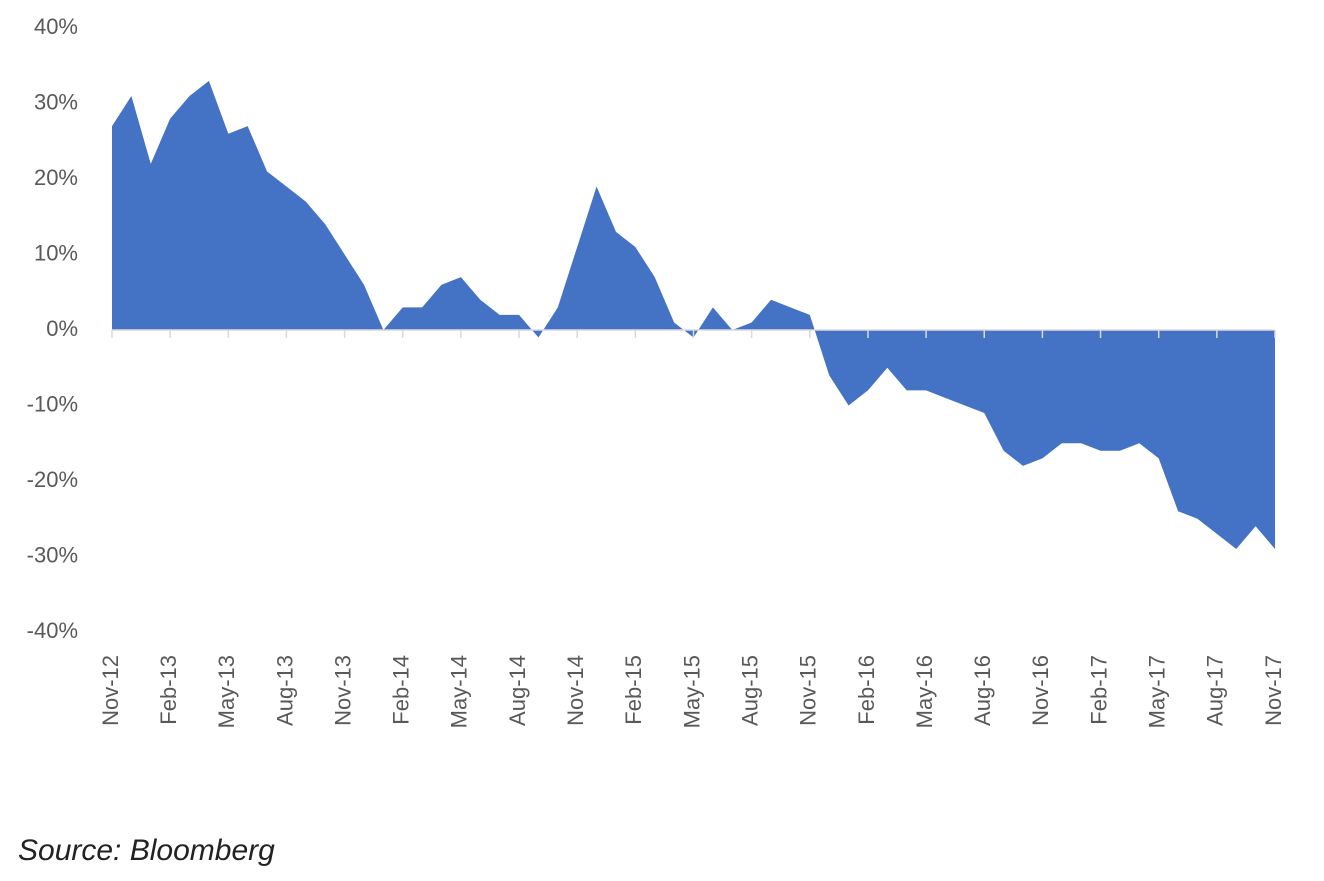  Describe the element at coordinates (284, 690) in the screenshot. I see `x-tick-label: Aug-13` at that location.